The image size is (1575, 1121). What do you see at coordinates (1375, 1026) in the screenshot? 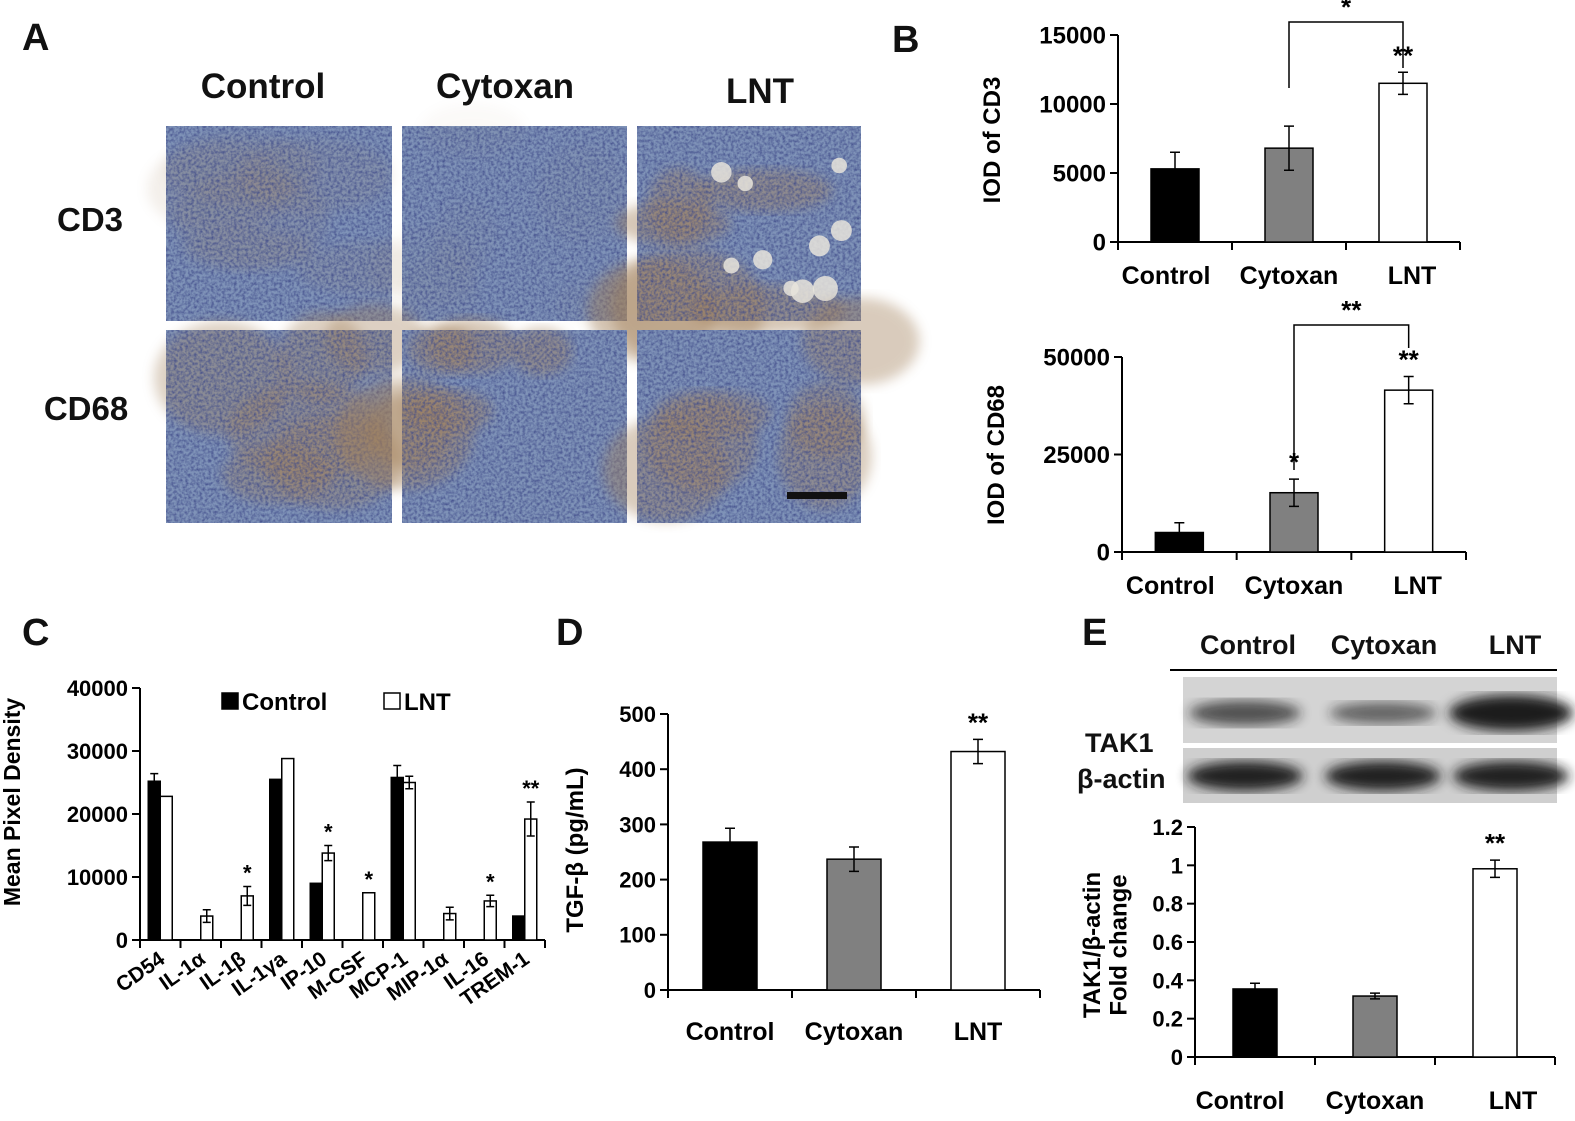
I see `bar-cytoxan` at bounding box center [1375, 1026].